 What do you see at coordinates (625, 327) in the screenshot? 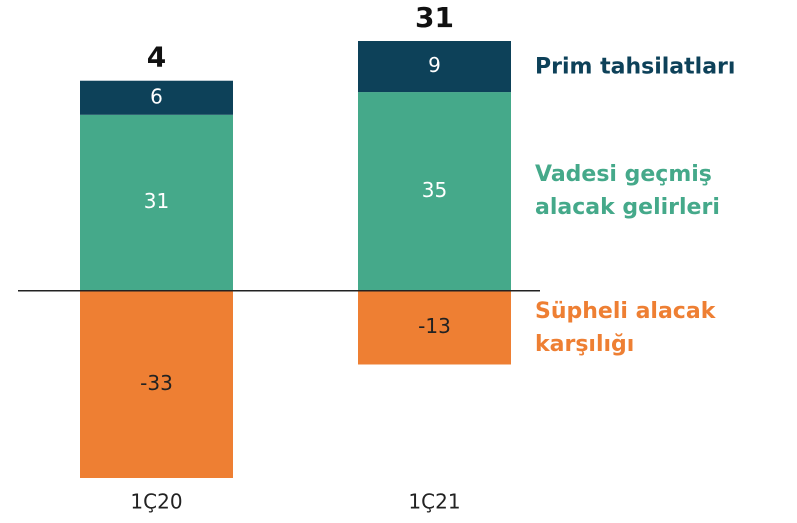
I see `legend-entry: Süpheli alacak karşılığı` at bounding box center [625, 327].